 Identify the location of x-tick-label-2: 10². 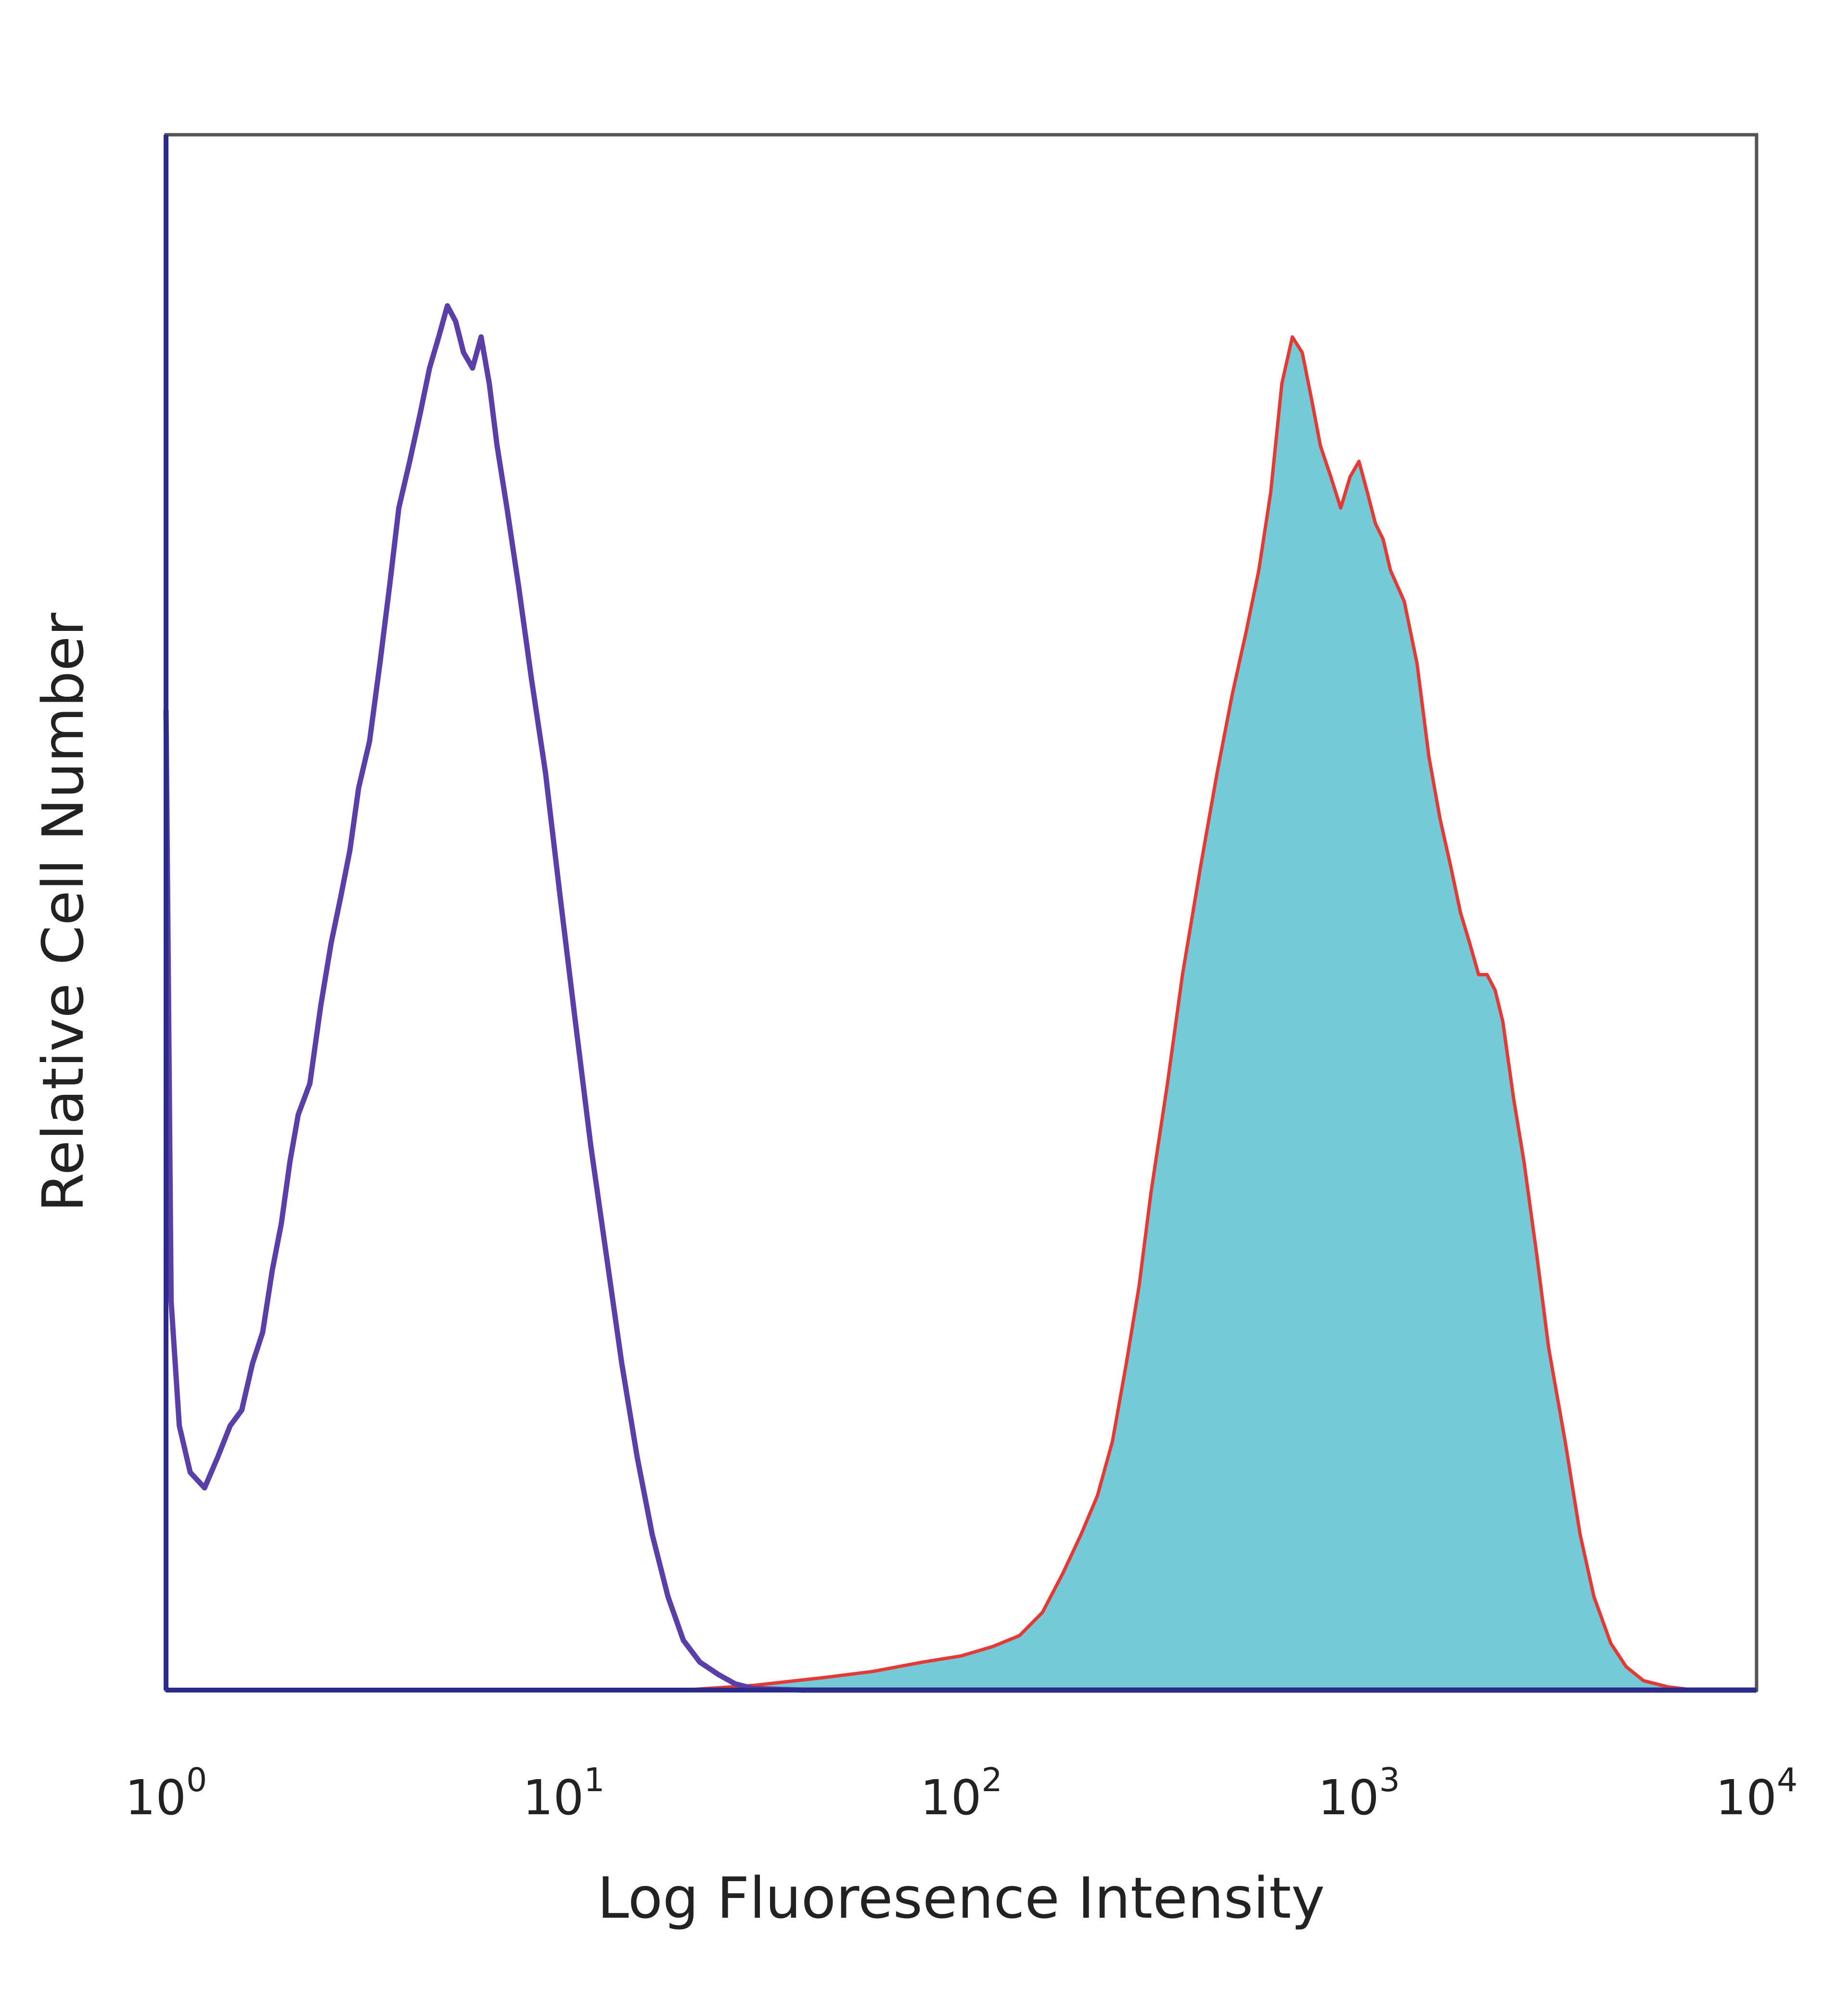
(961, 1793).